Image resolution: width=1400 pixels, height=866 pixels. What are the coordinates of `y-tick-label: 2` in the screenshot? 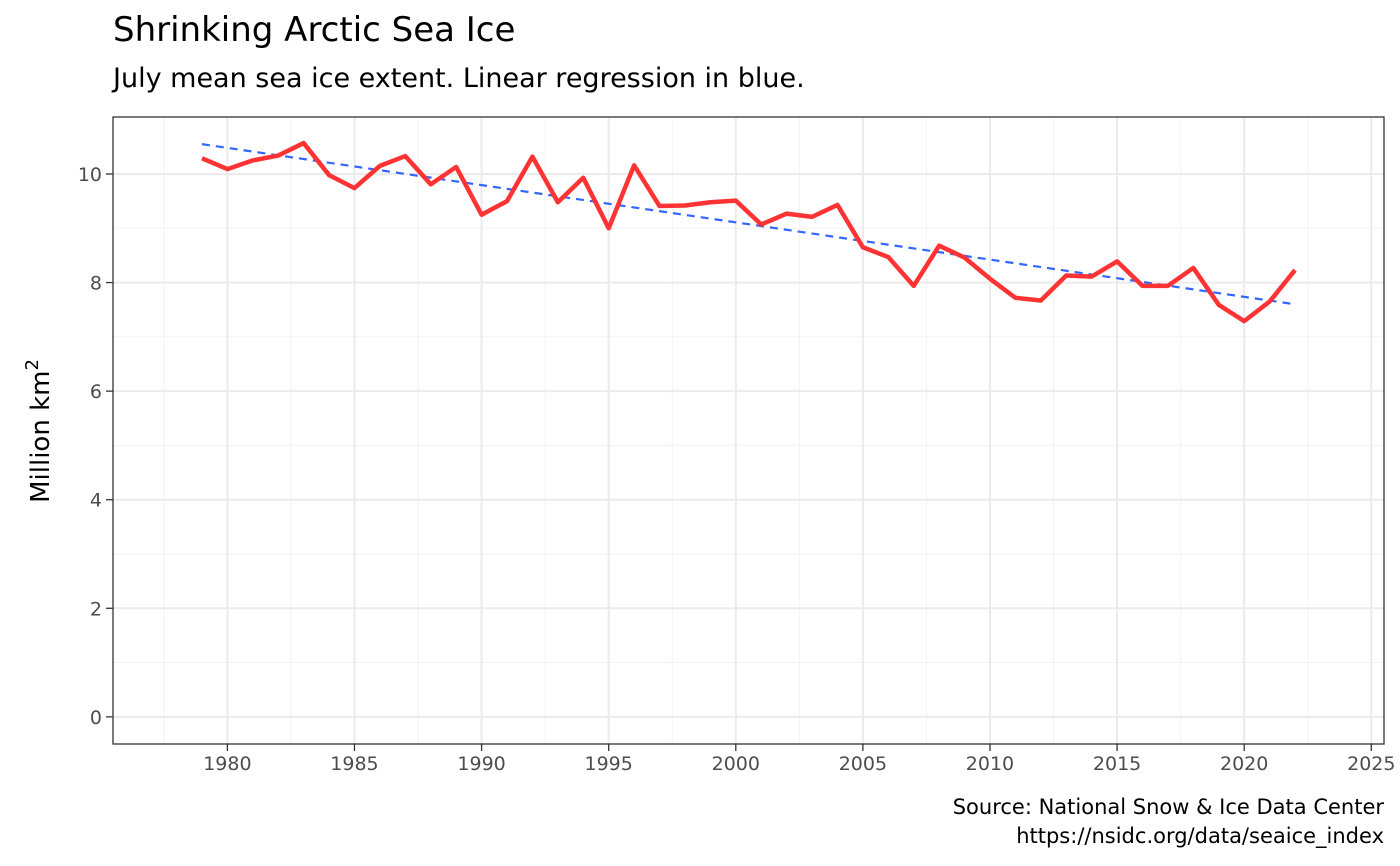 It's located at (96, 609).